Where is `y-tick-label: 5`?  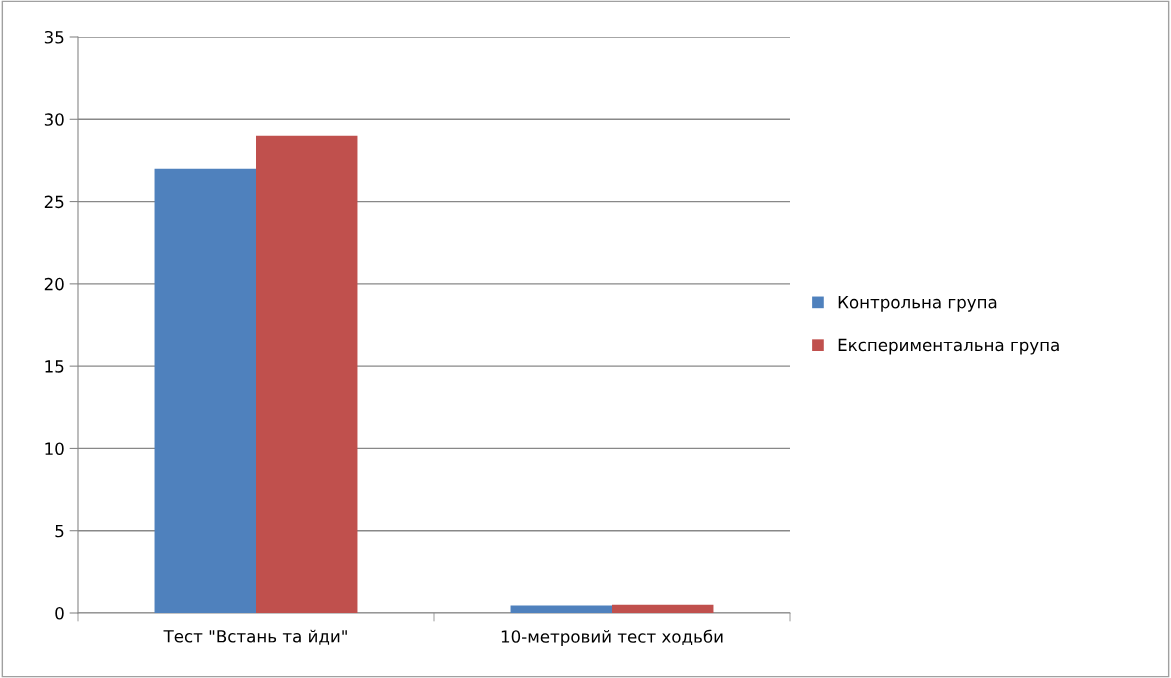
y-tick-label: 5 is located at coordinates (59, 531).